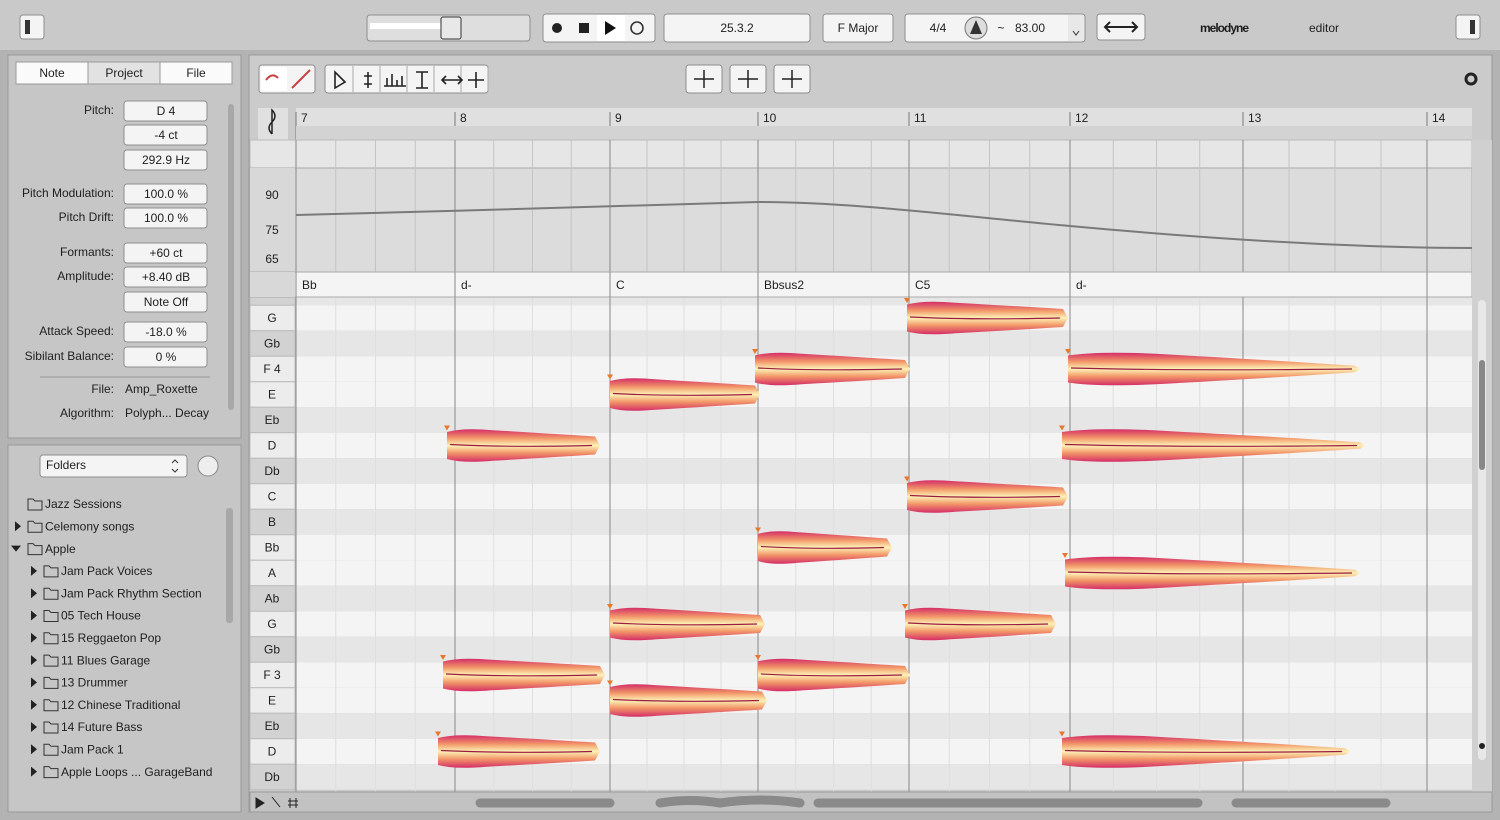 Image resolution: width=1500 pixels, height=820 pixels. I want to click on note-off-button, so click(165, 302).